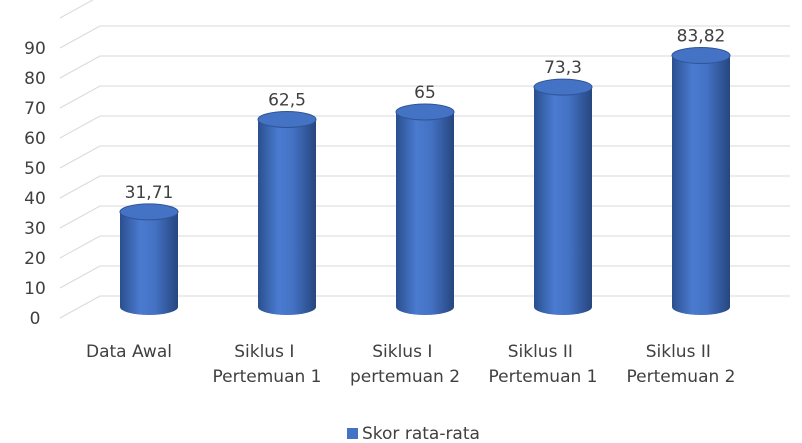 The image size is (802, 443). What do you see at coordinates (35, 169) in the screenshot?
I see `y-tick-label: 50` at bounding box center [35, 169].